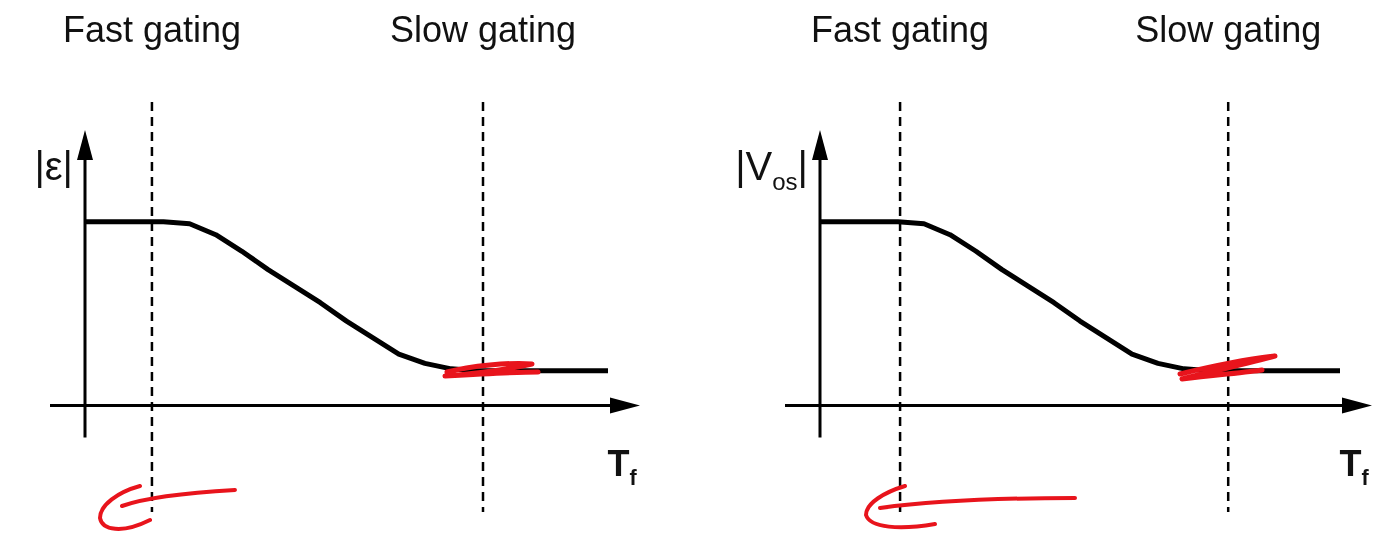  I want to click on y-axis-title: |ε|, so click(54, 166).